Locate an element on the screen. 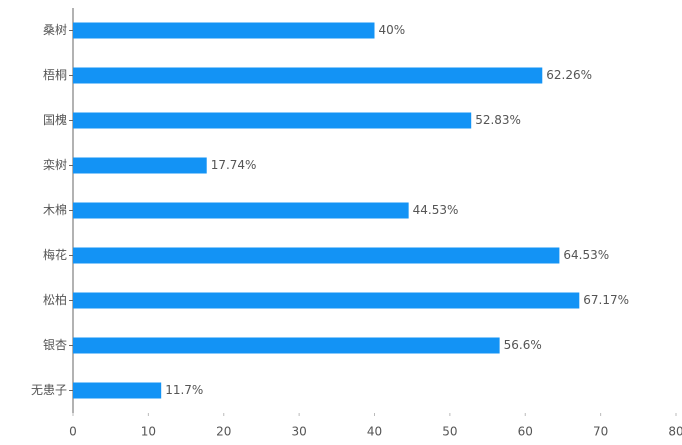 Image resolution: width=682 pixels, height=445 pixels. x-tick-label: 0 is located at coordinates (73, 432).